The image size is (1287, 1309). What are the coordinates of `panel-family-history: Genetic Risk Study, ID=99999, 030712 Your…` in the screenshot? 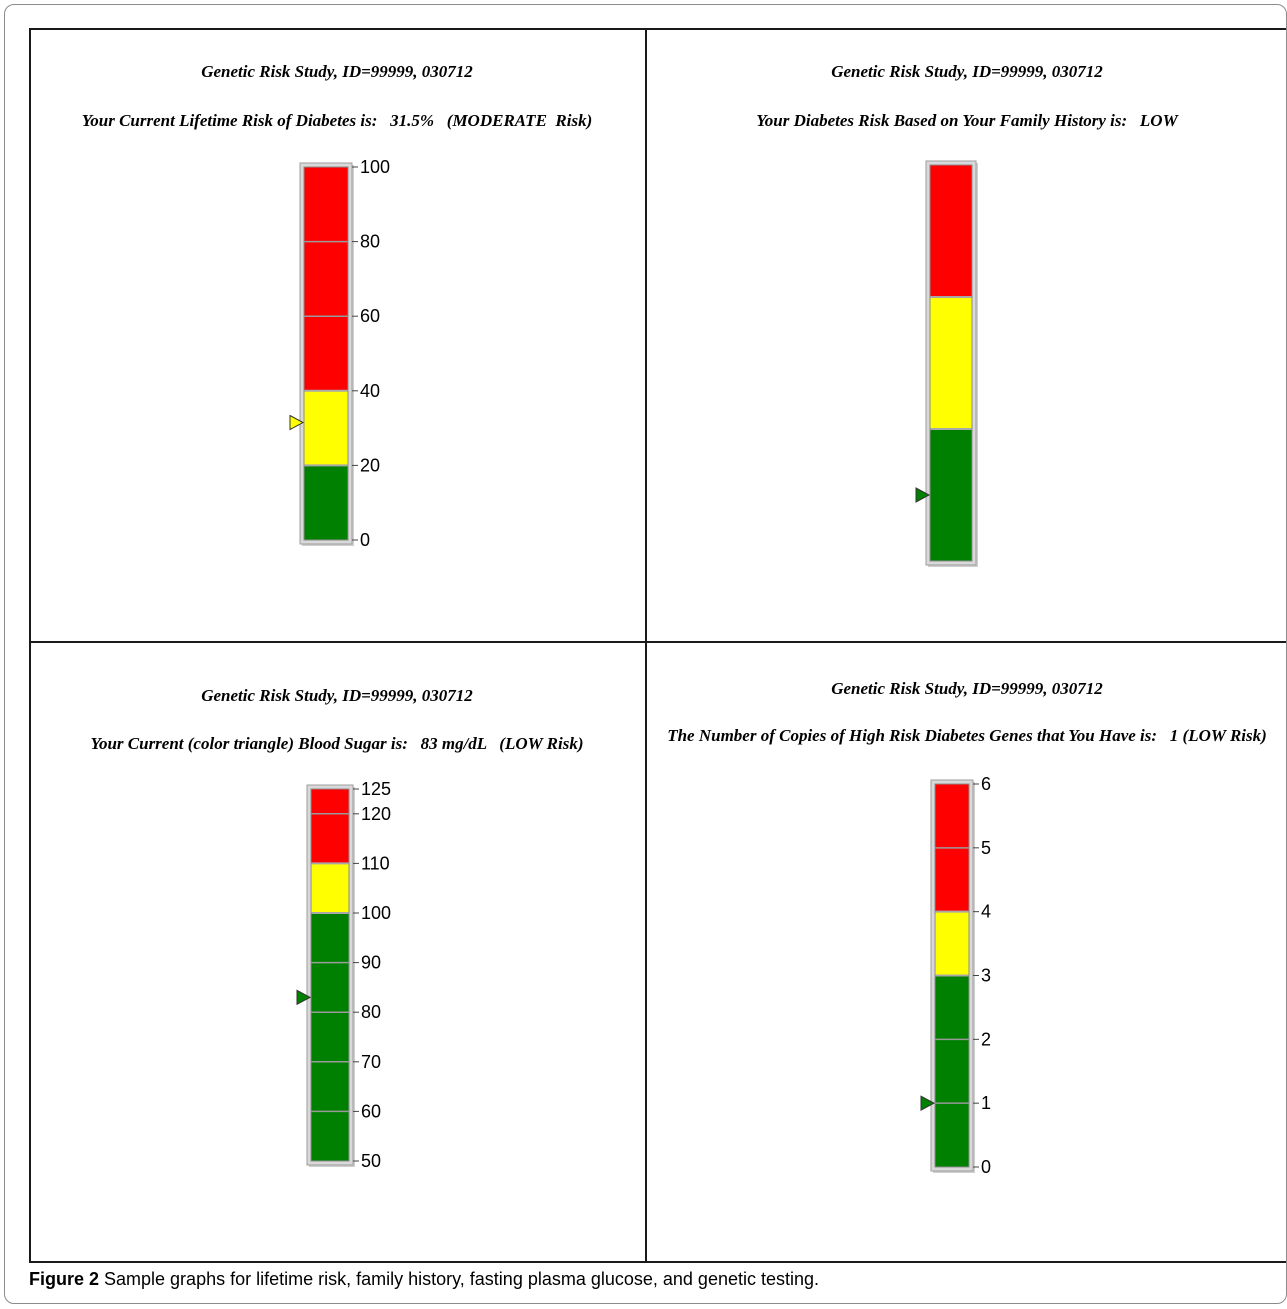 It's located at (968, 314).